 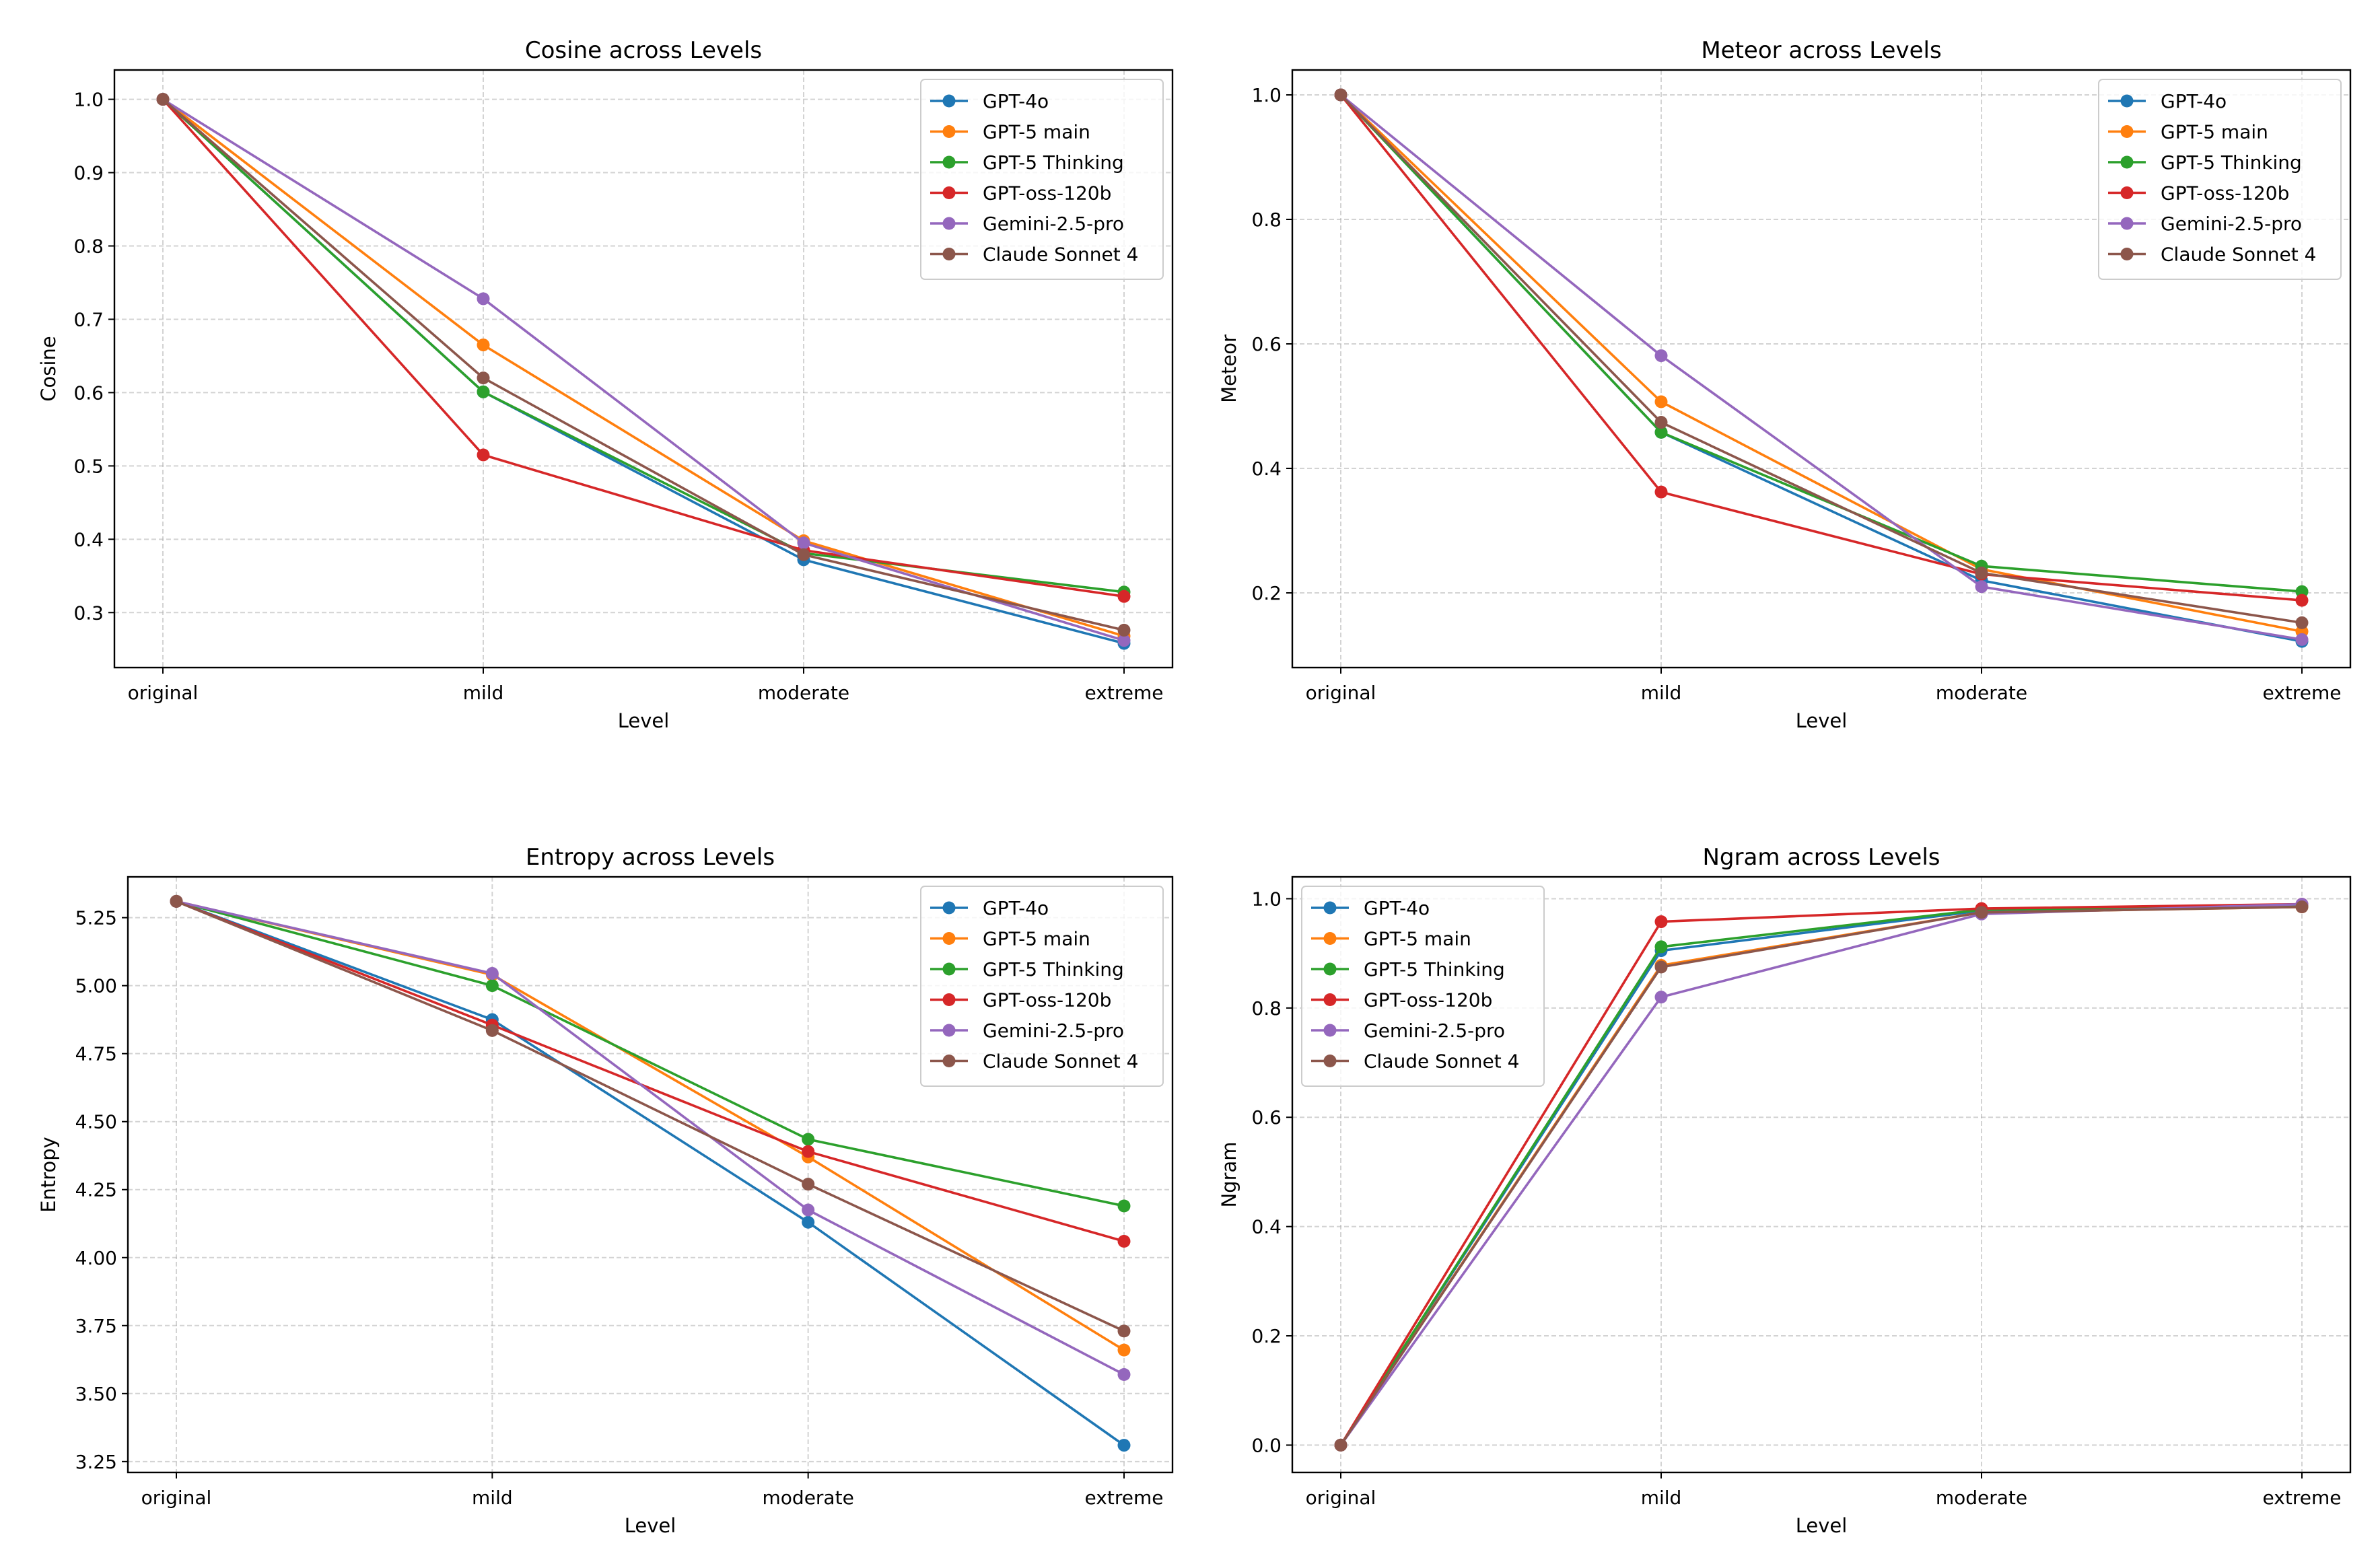 What do you see at coordinates (1330, 1030) in the screenshot?
I see `chart-4-ngram-legend-gemini-2-5-pro-marker` at bounding box center [1330, 1030].